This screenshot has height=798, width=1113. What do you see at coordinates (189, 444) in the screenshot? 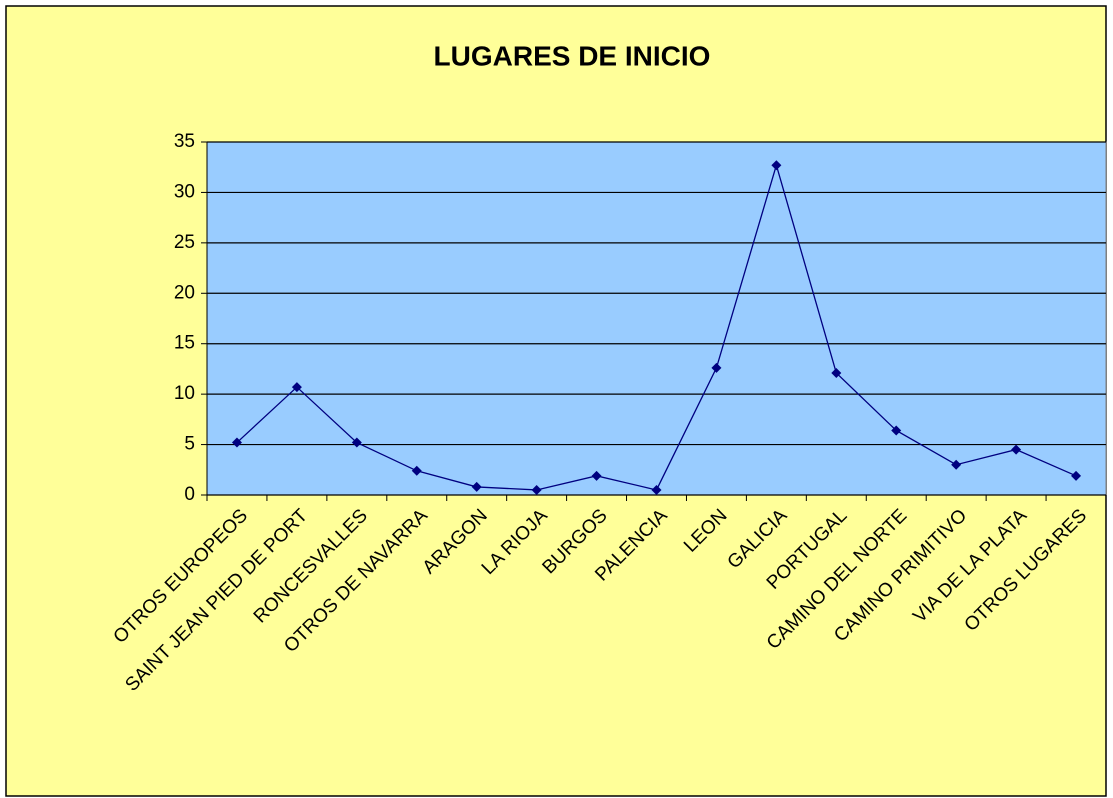
I see `y-tick-label: 5` at bounding box center [189, 444].